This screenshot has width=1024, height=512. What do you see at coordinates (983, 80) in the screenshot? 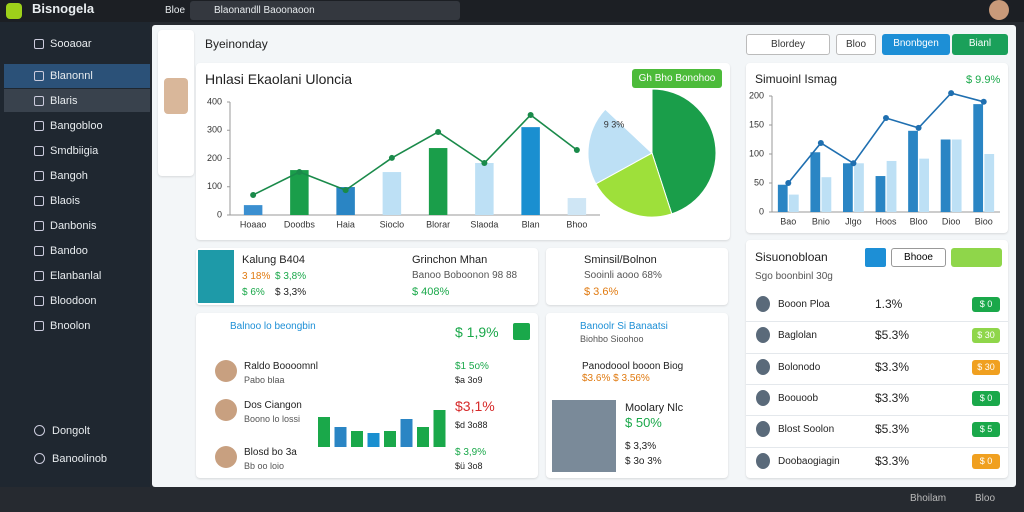
I see `chart-change: $ 9.9%` at bounding box center [983, 80].